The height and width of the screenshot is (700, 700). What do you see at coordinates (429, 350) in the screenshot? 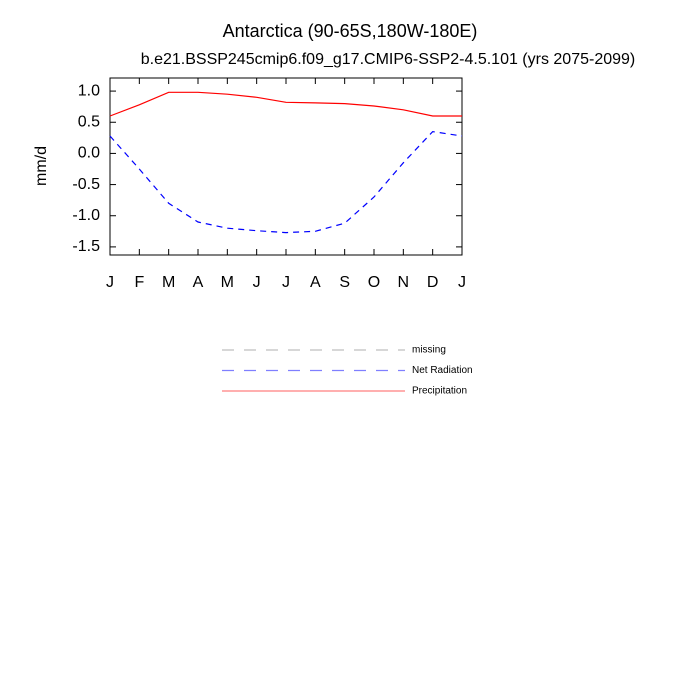
I see `legend-label: missing` at bounding box center [429, 350].